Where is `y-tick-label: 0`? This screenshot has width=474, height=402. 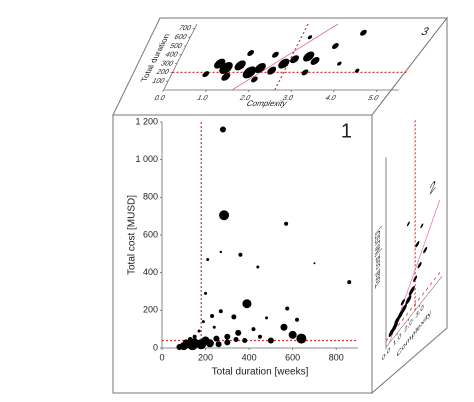 y-tick-label: 0 is located at coordinates (155, 347).